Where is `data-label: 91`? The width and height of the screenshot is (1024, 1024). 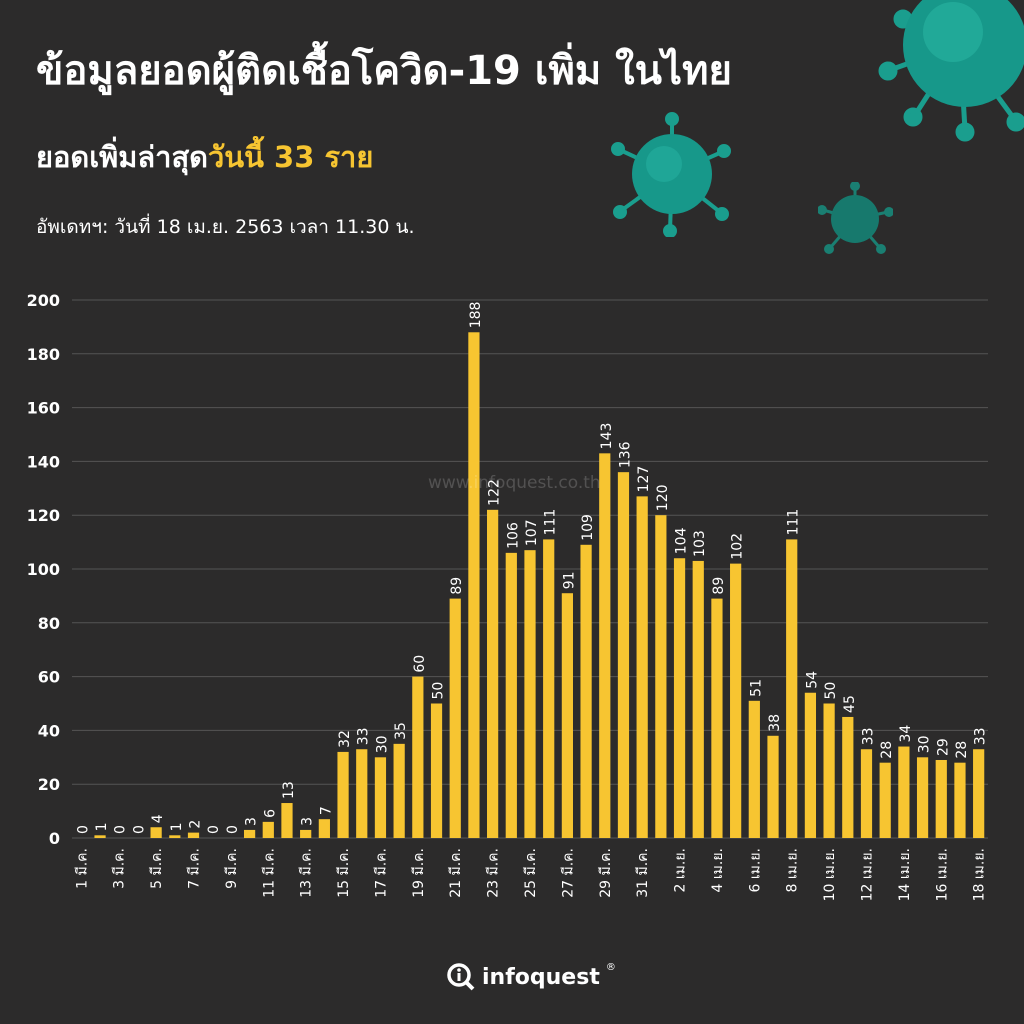 data-label: 91 is located at coordinates (569, 580).